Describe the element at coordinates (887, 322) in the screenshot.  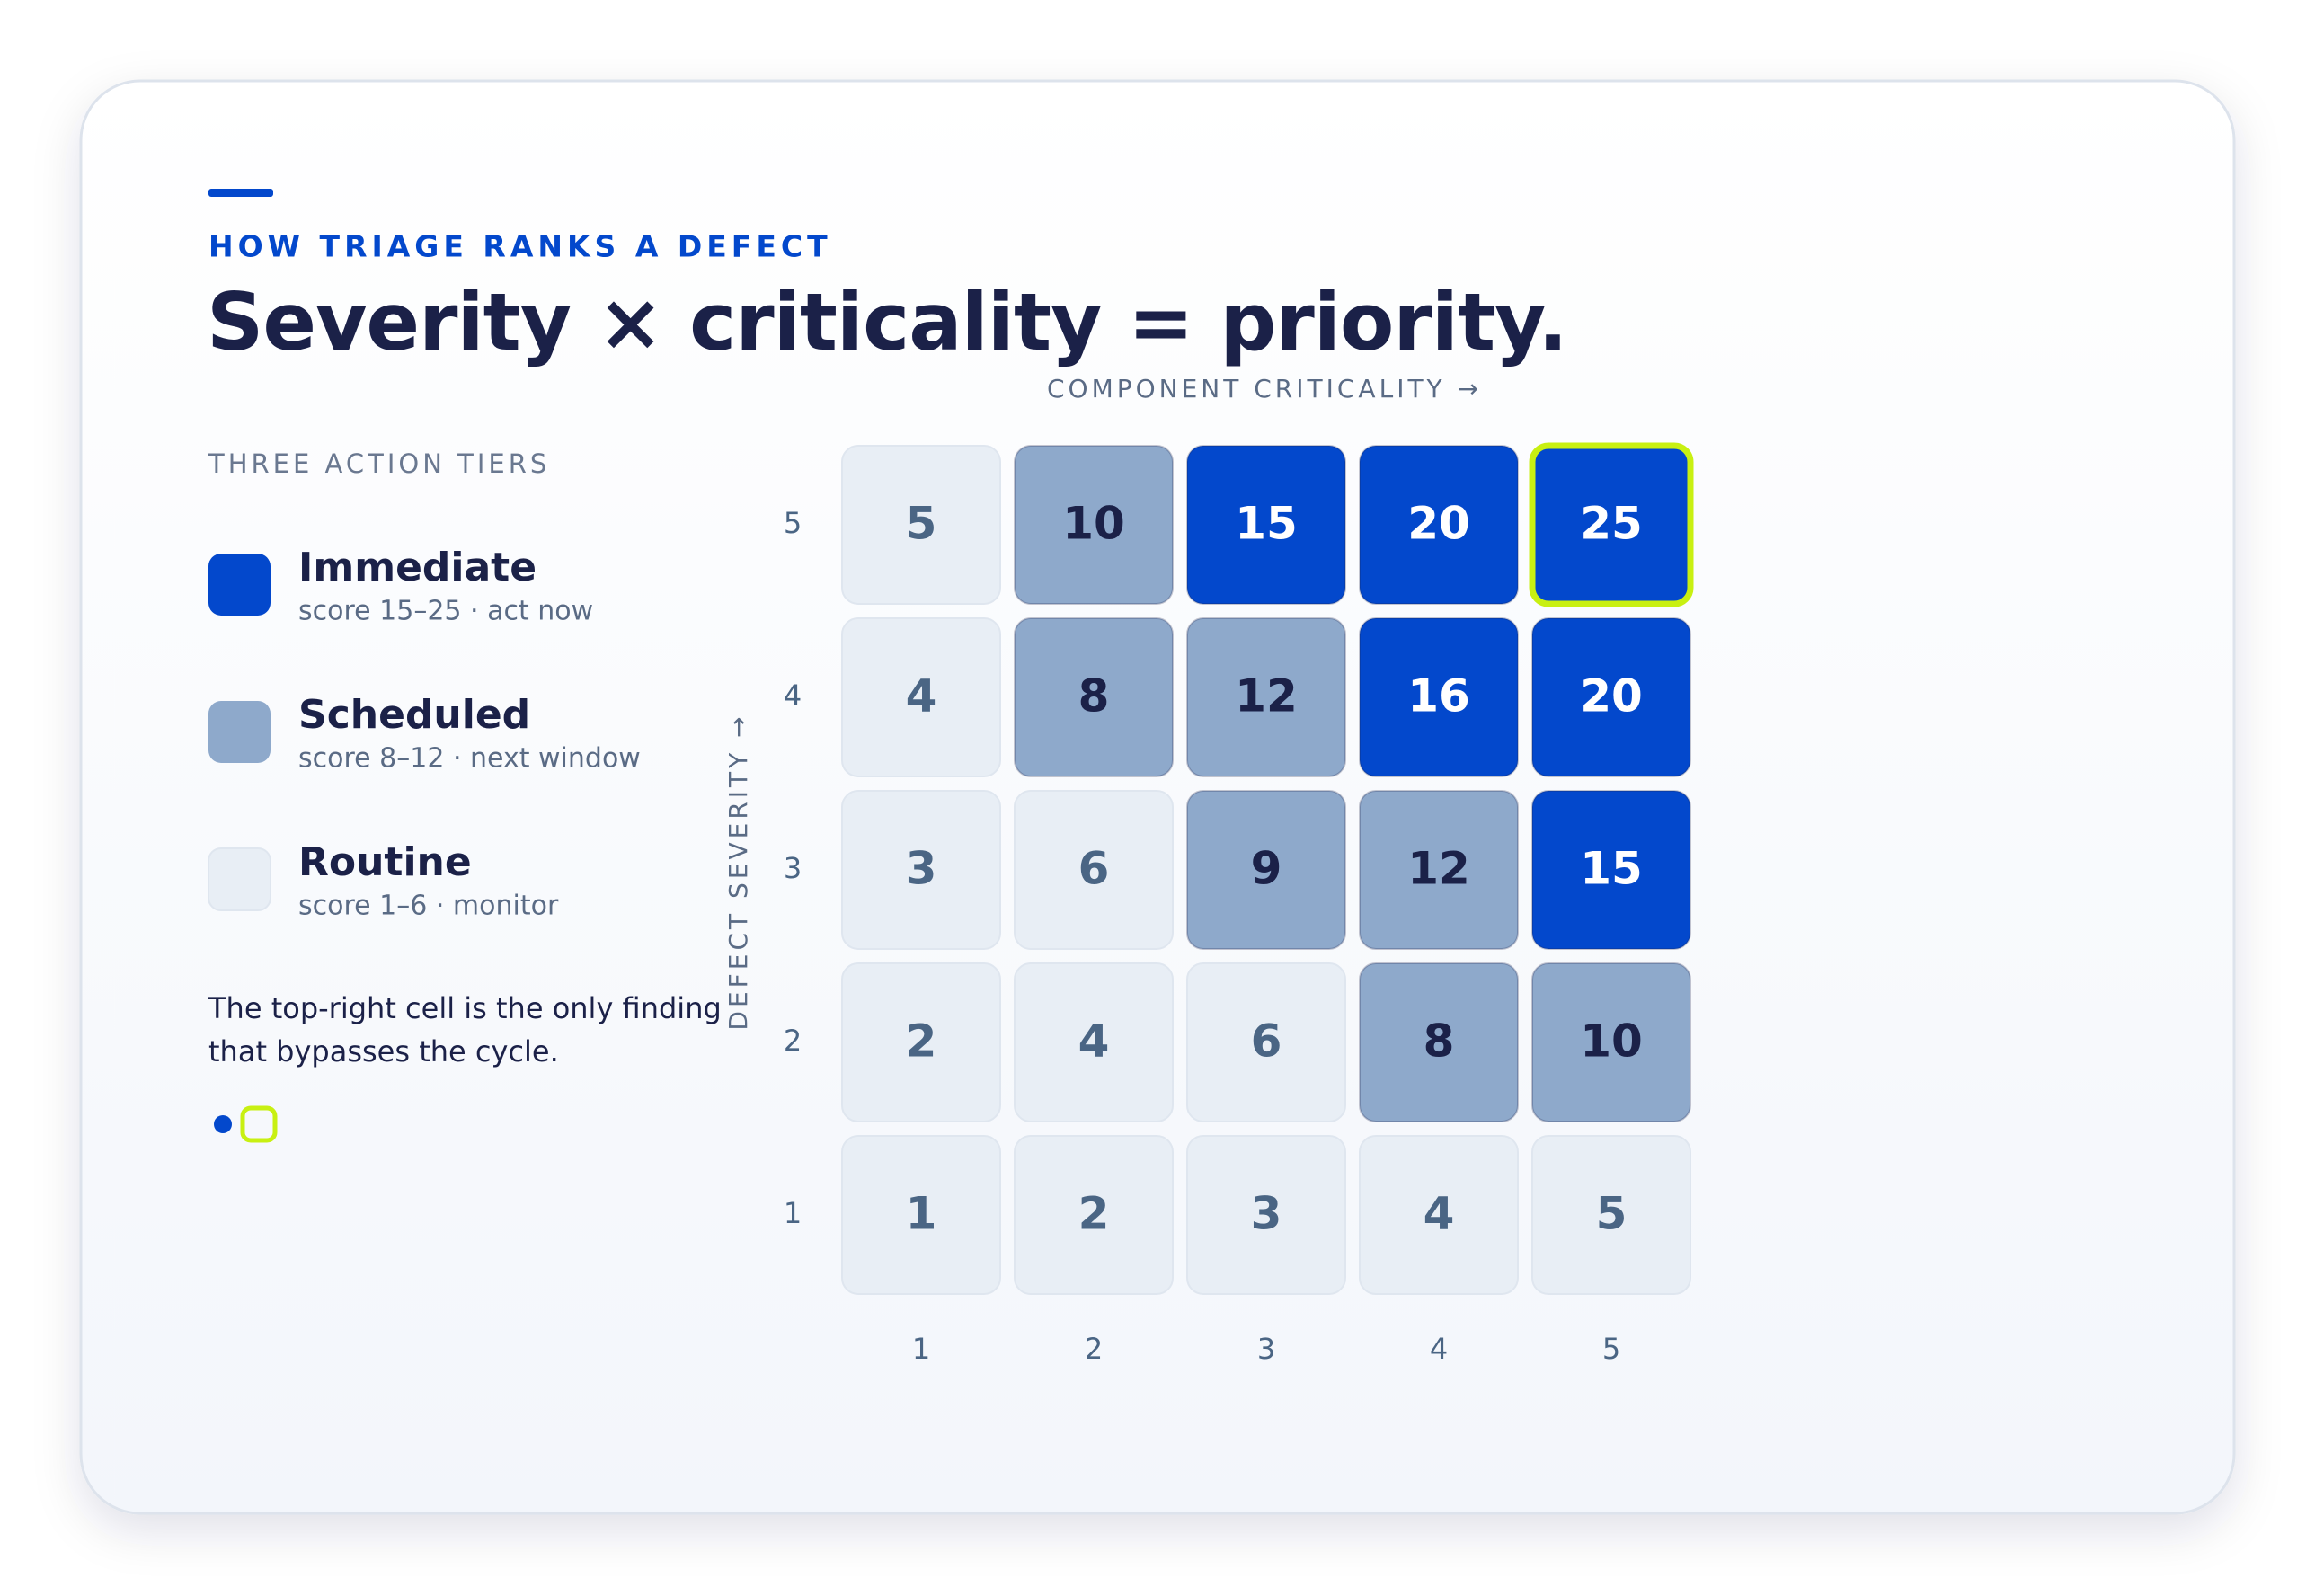
I see `chart-title: Severity × criticality = priority.` at that location.